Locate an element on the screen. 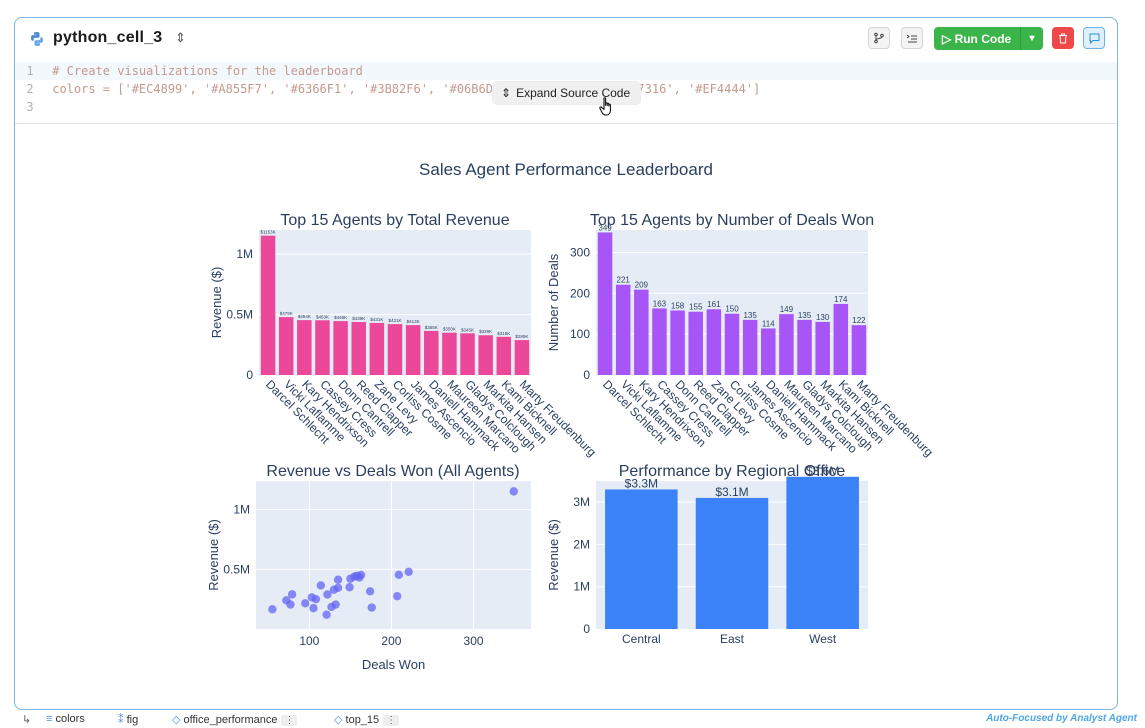  branch-icon is located at coordinates (879, 38).